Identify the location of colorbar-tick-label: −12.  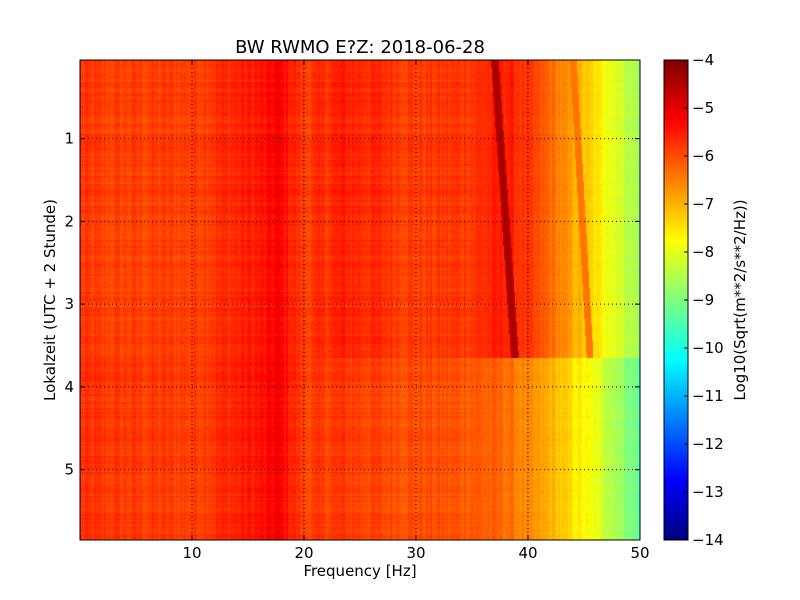
(708, 444).